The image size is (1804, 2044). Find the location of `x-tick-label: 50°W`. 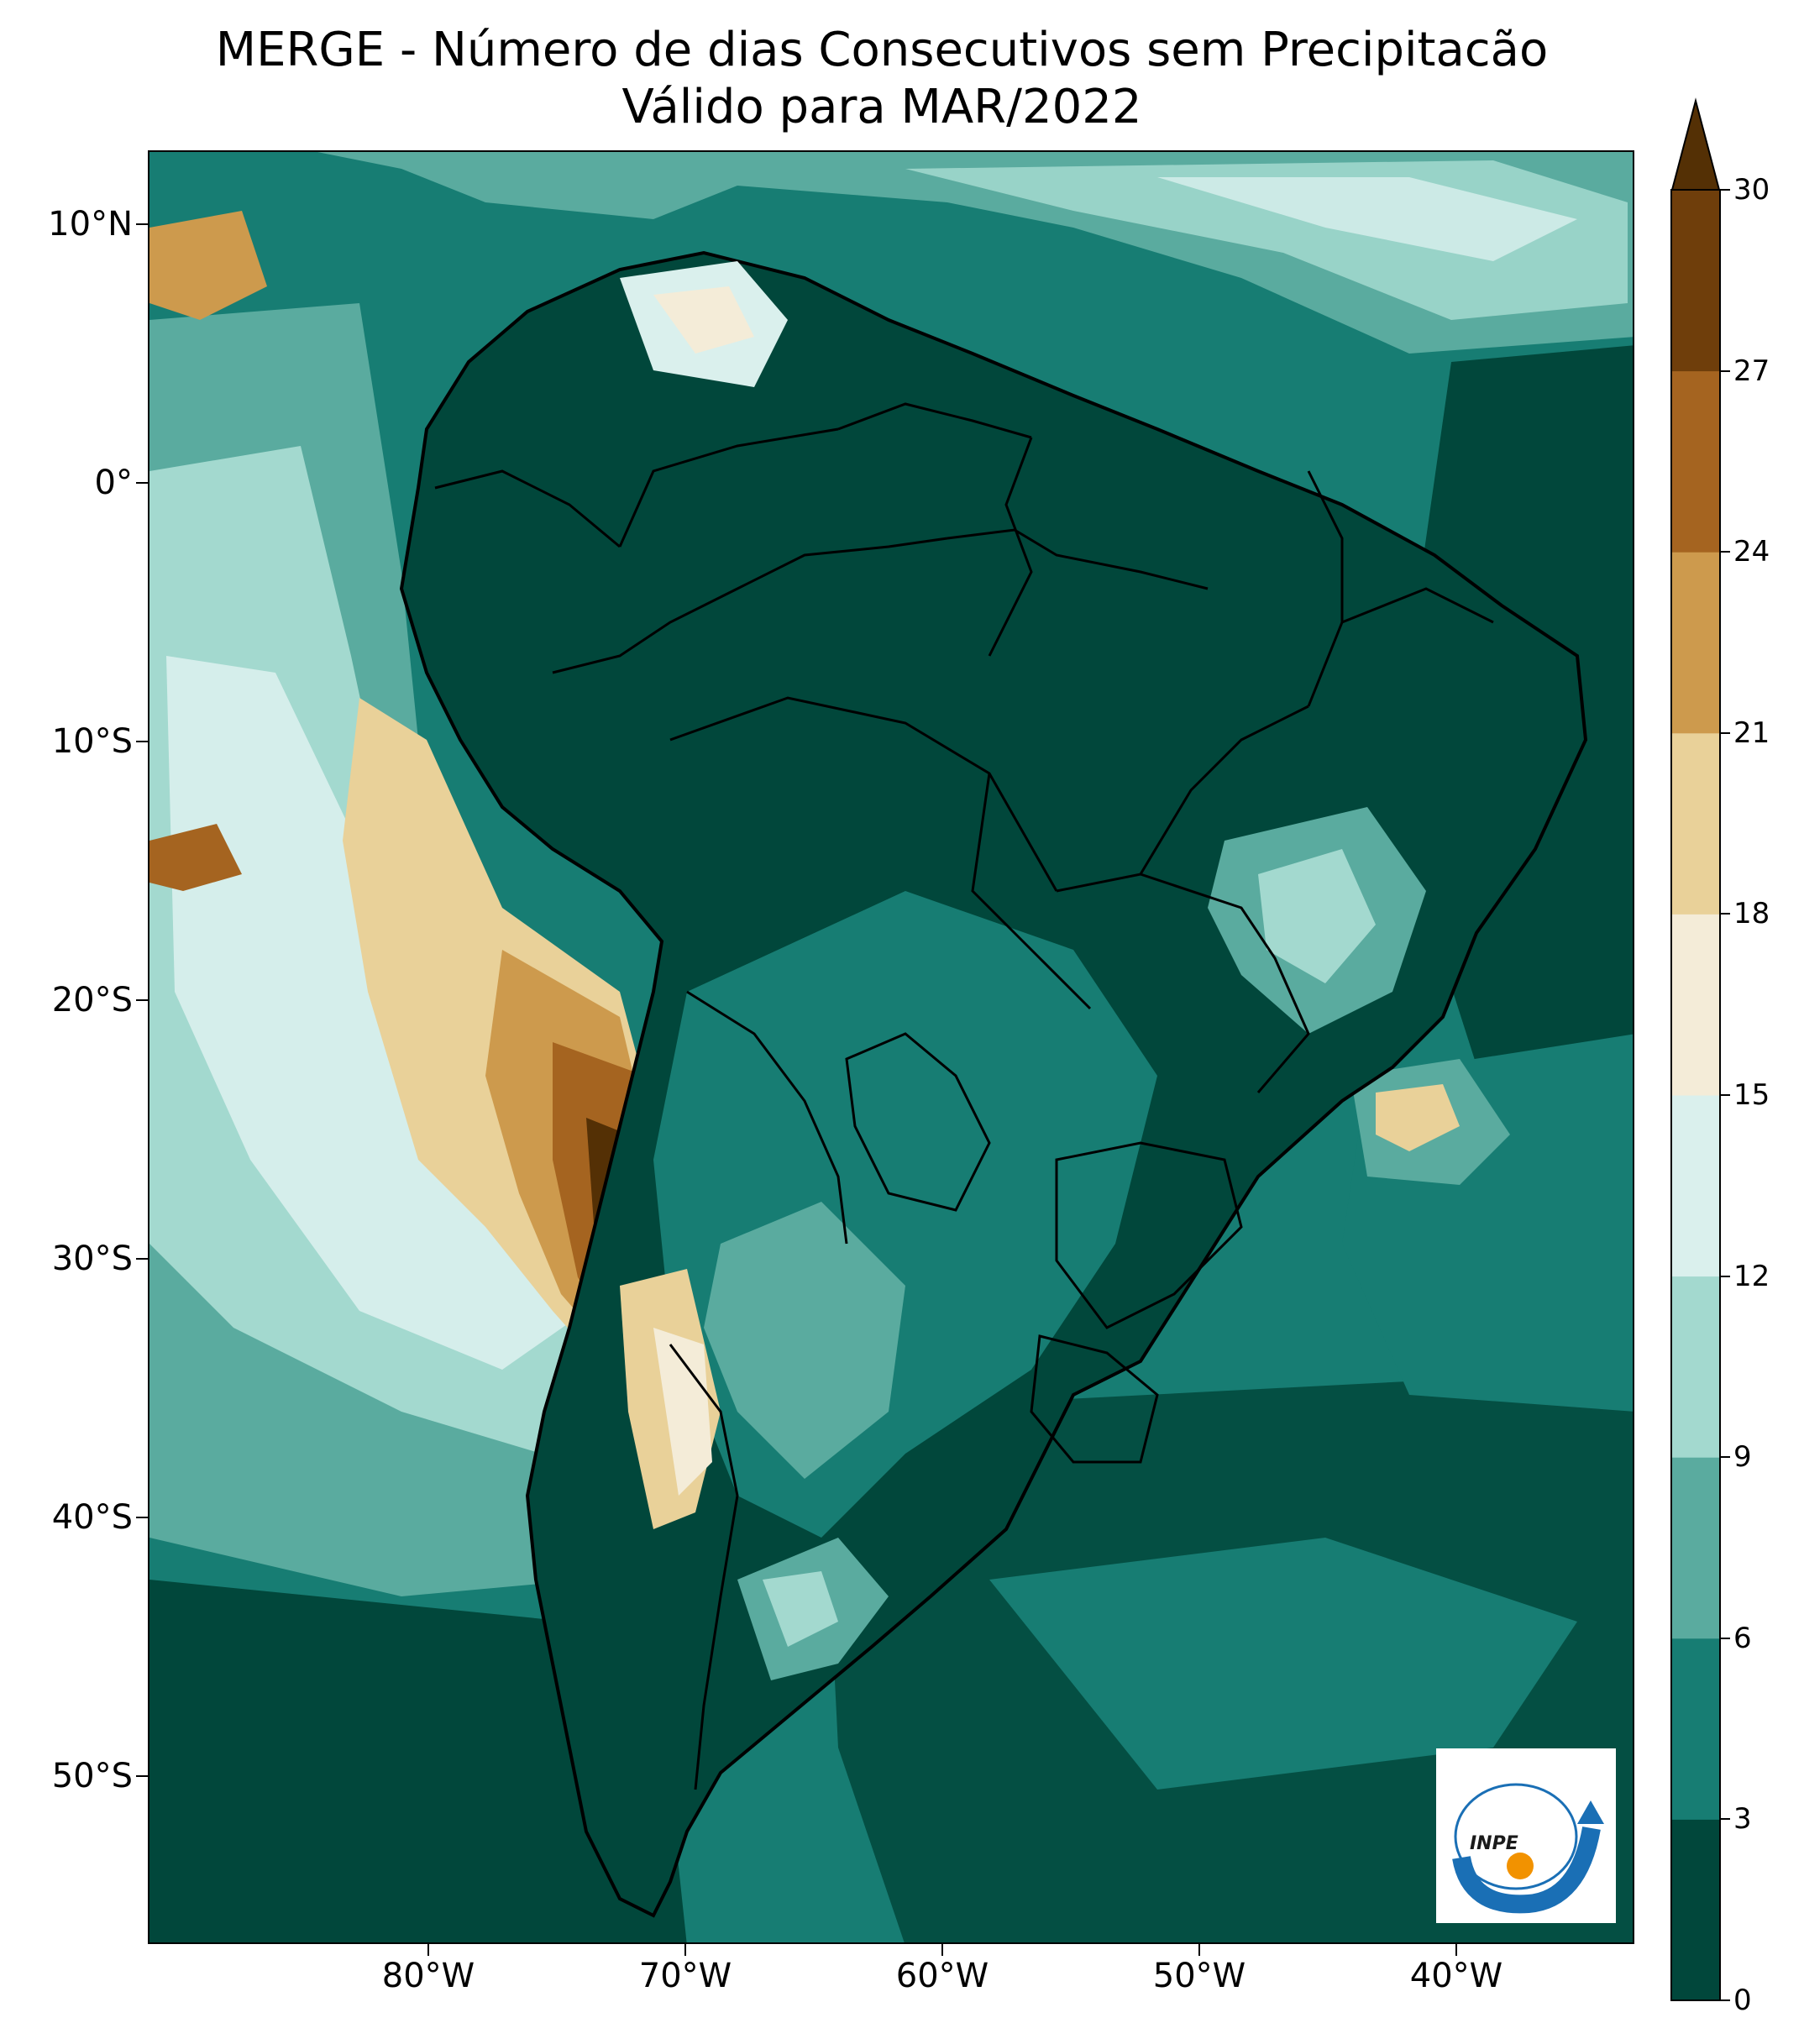

x-tick-label: 50°W is located at coordinates (1199, 1976).